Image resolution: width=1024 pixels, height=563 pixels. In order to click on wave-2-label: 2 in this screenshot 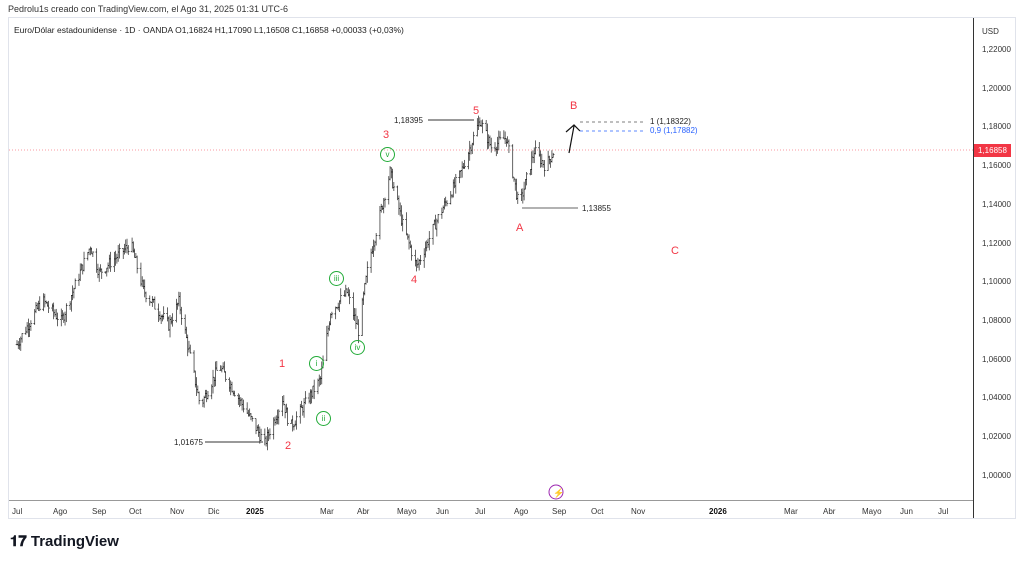, I will do `click(288, 446)`.